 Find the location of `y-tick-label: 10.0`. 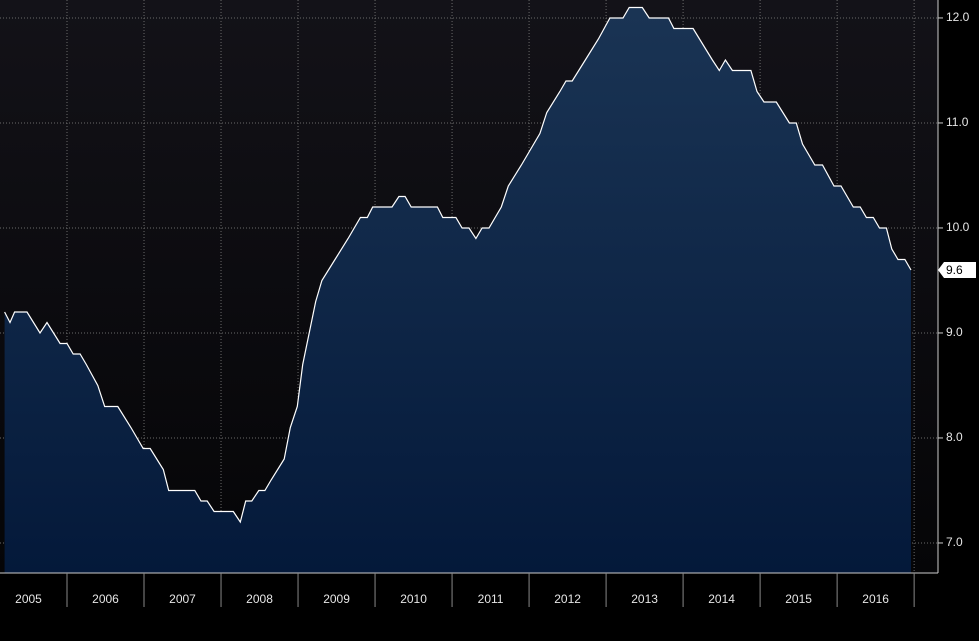

y-tick-label: 10.0 is located at coordinates (958, 227).